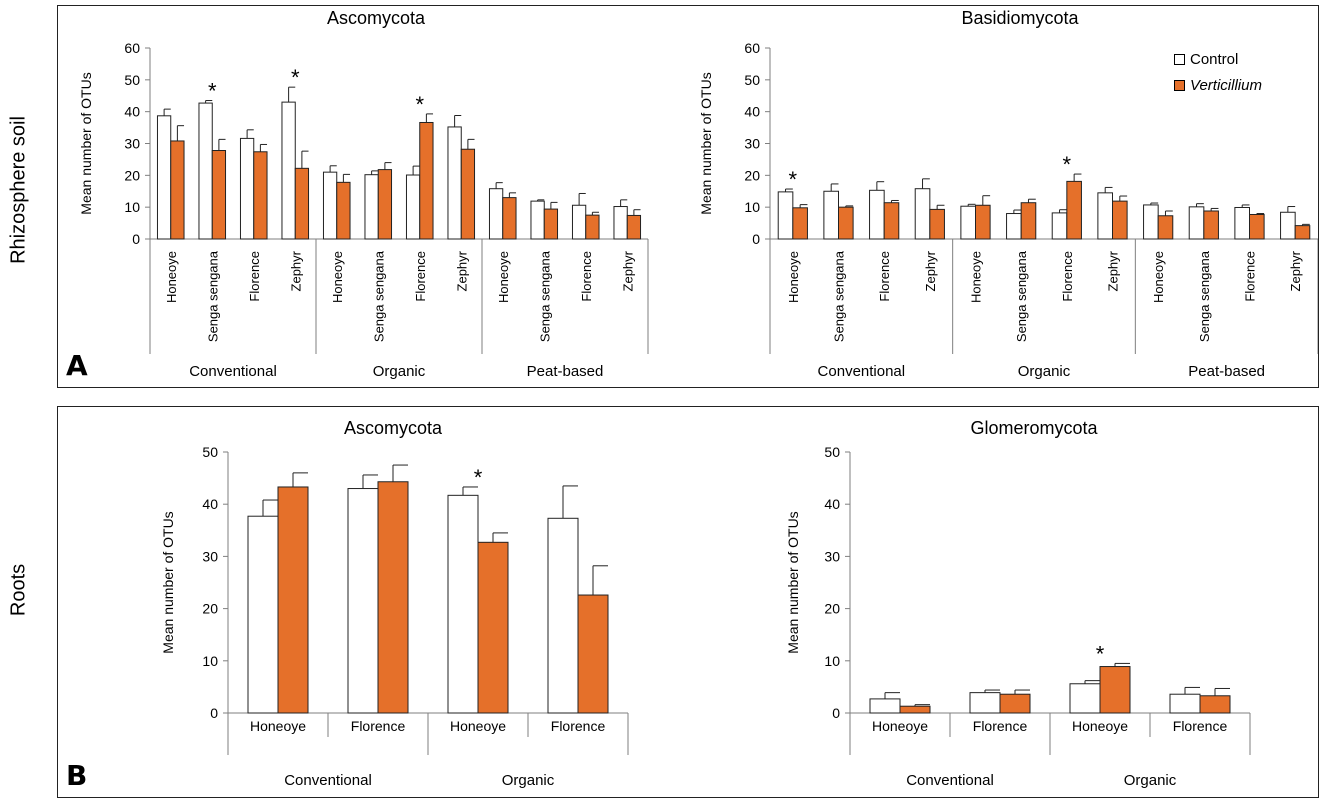 The height and width of the screenshot is (801, 1319). I want to click on legend-label-control: Control, so click(1214, 59).